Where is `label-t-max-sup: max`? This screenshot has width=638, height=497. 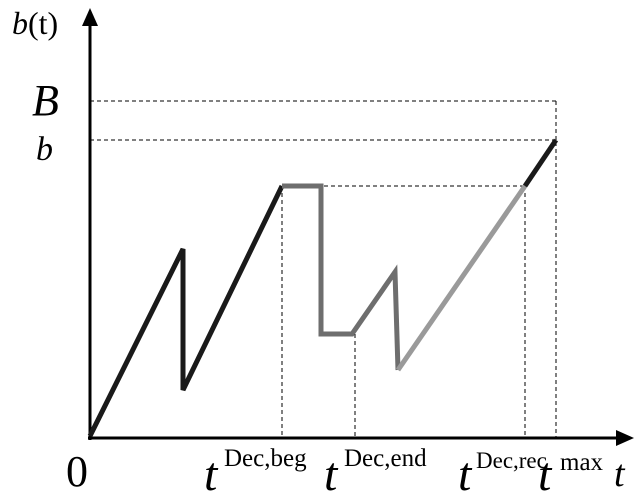 label-t-max-sup: max is located at coordinates (582, 462).